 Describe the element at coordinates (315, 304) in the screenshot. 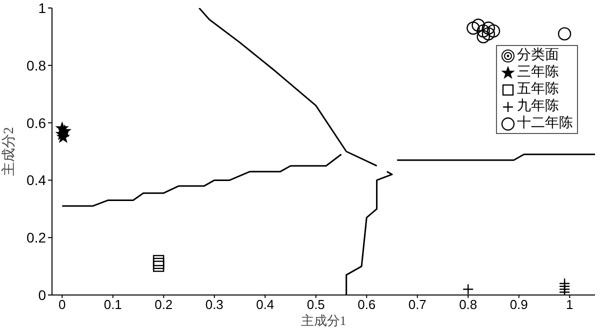

I see `x-tick-label: 0.5` at that location.